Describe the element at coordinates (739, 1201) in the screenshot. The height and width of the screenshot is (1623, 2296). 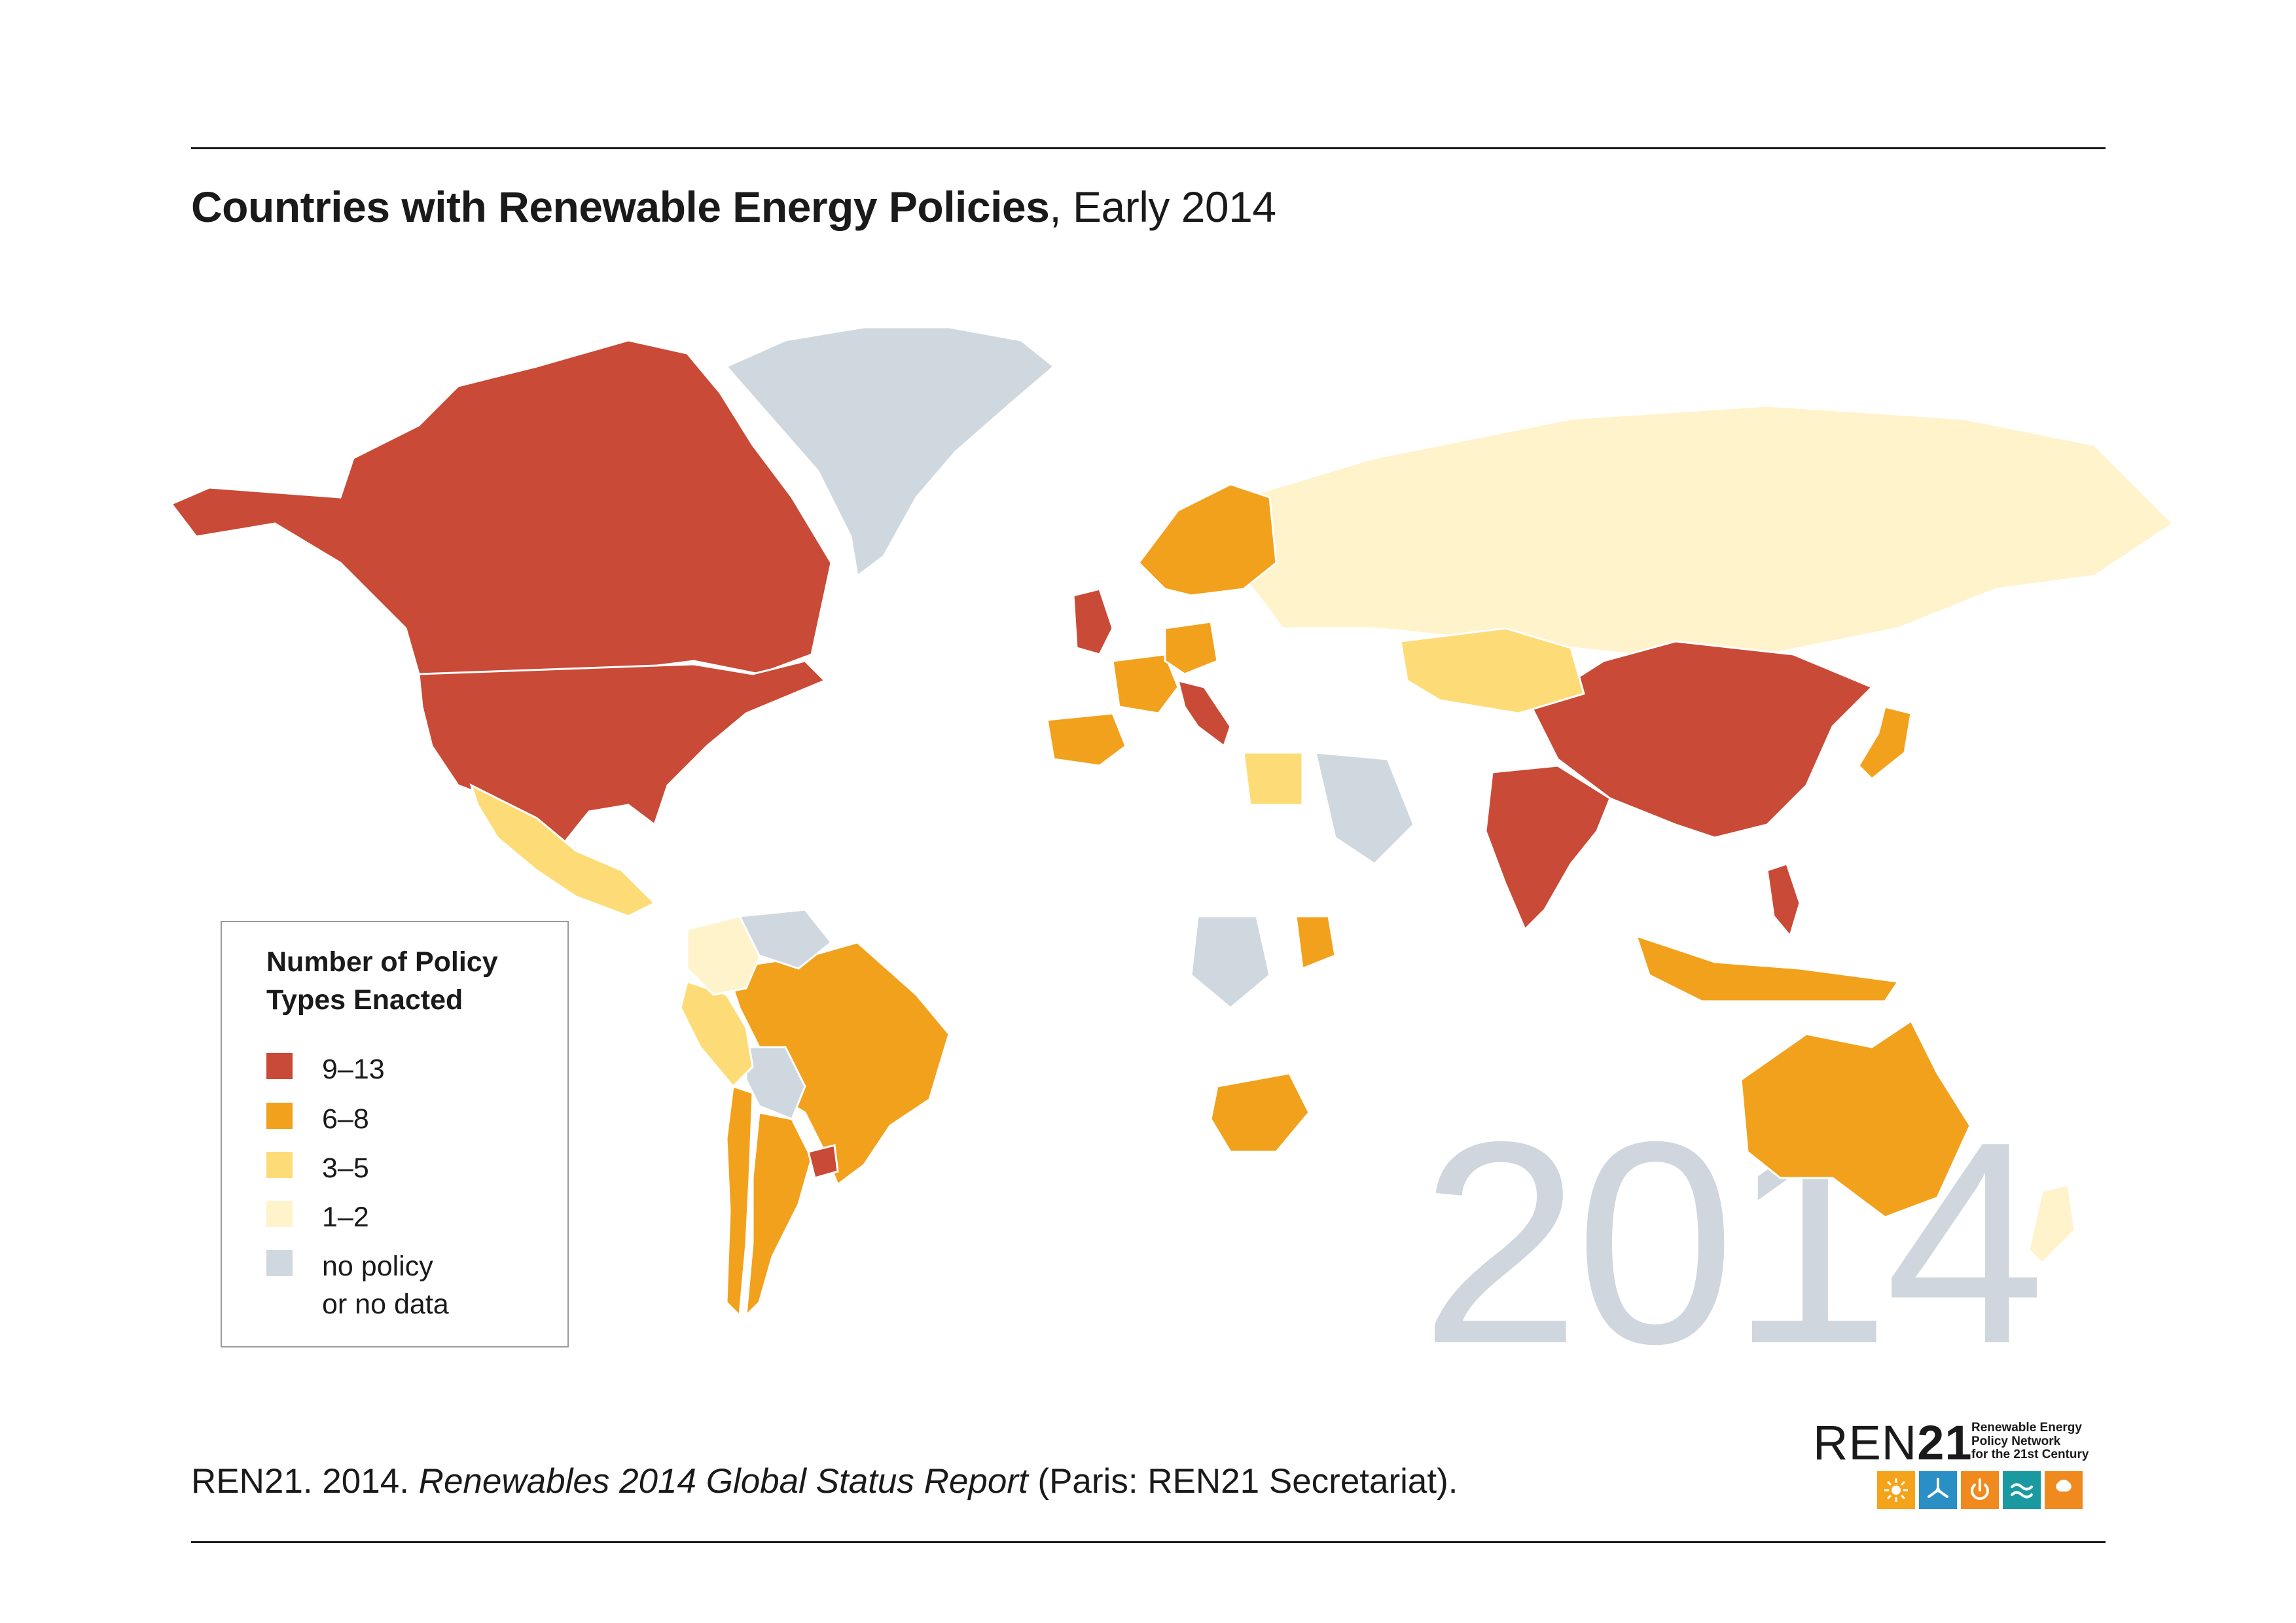
I see `region-chile` at that location.